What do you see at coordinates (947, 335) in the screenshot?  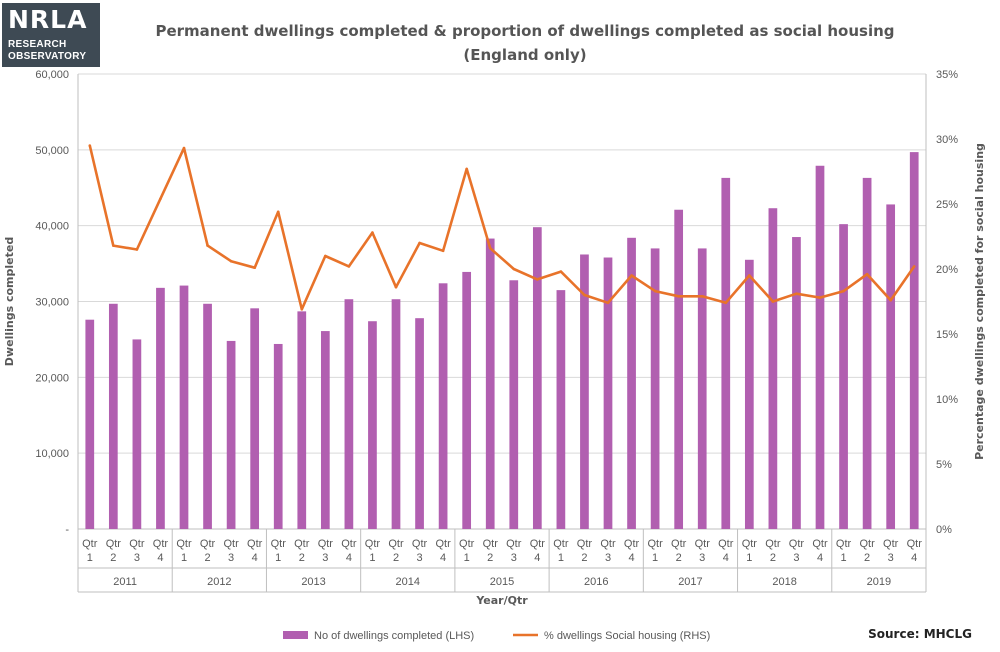 I see `y2-tick-label: 15%` at bounding box center [947, 335].